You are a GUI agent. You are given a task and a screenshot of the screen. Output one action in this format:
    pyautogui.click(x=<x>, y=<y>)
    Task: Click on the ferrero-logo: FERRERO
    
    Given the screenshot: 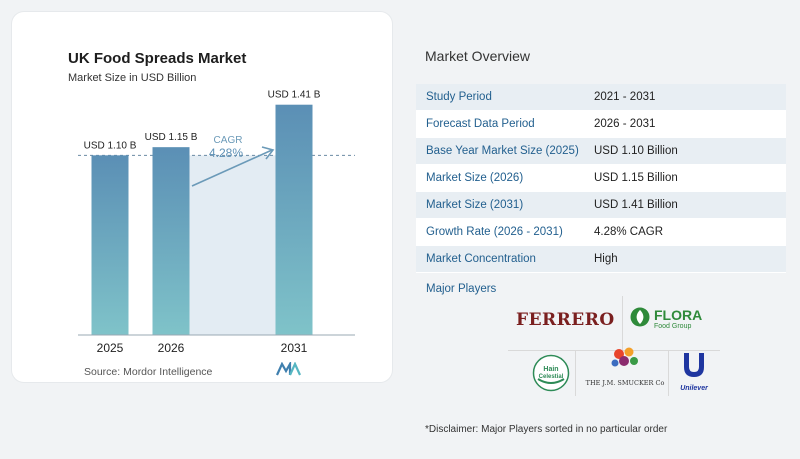 What is the action you would take?
    pyautogui.click(x=565, y=320)
    